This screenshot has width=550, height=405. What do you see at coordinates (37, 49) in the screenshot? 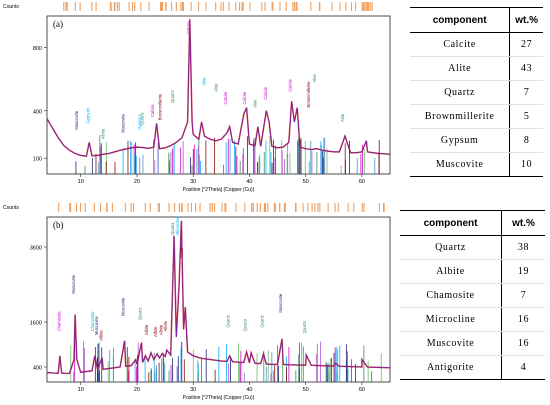
I see `y-tick-label: 800` at bounding box center [37, 49].